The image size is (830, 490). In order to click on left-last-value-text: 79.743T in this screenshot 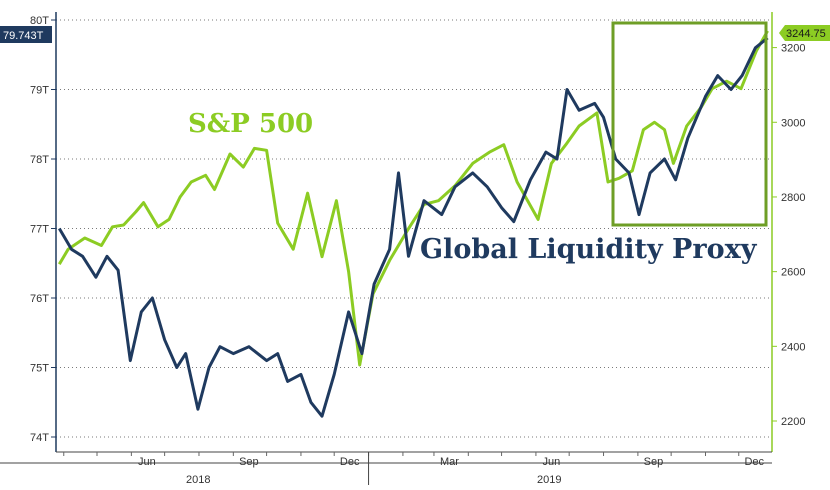, I will do `click(23, 36)`.